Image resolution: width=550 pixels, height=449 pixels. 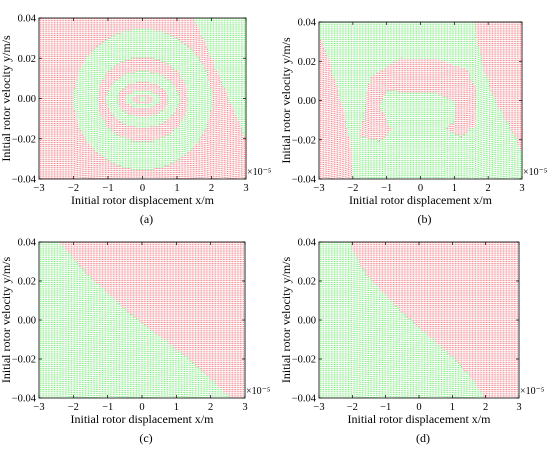 What do you see at coordinates (423, 438) in the screenshot?
I see `panel-label: (d)` at bounding box center [423, 438].